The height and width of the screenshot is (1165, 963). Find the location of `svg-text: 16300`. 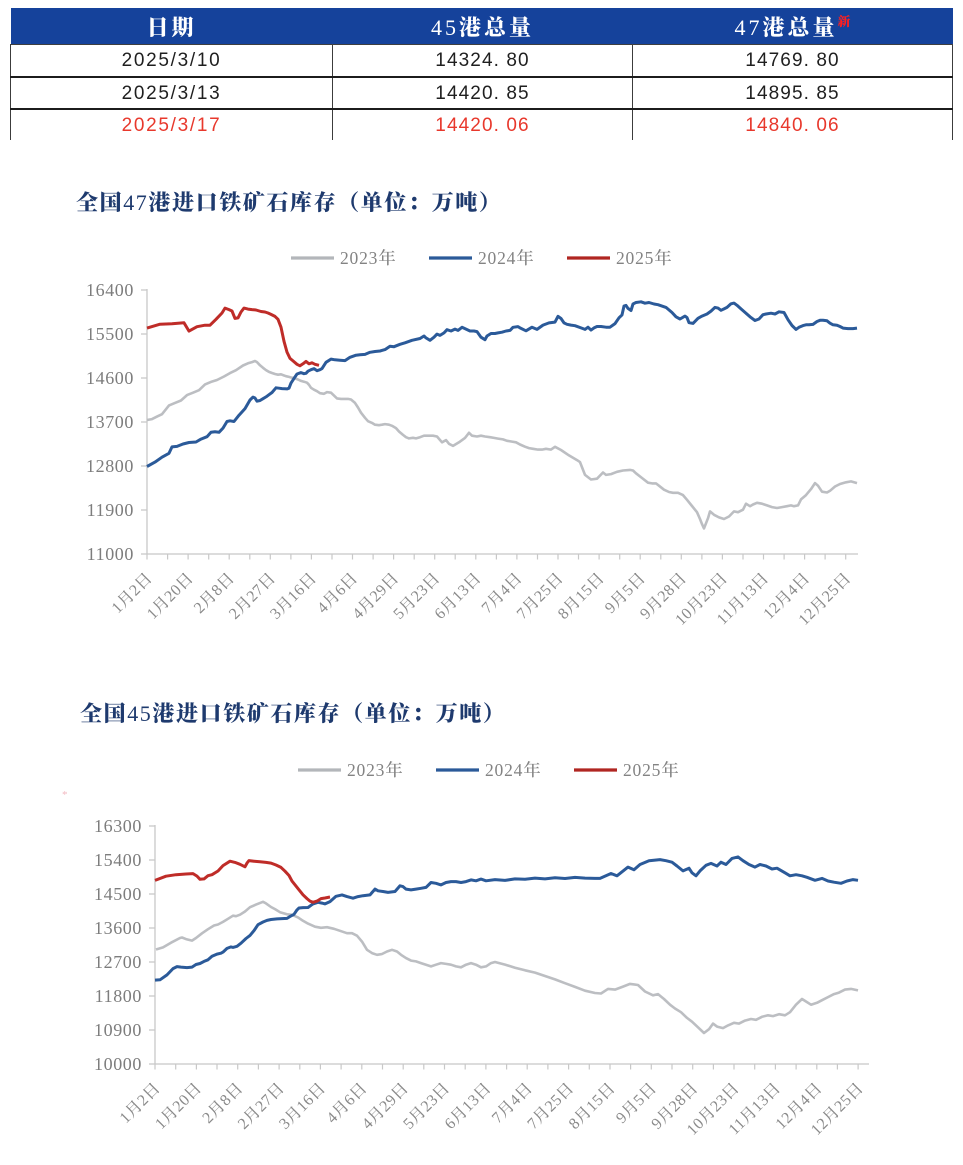

svg-text: 16300 is located at coordinates (118, 826).